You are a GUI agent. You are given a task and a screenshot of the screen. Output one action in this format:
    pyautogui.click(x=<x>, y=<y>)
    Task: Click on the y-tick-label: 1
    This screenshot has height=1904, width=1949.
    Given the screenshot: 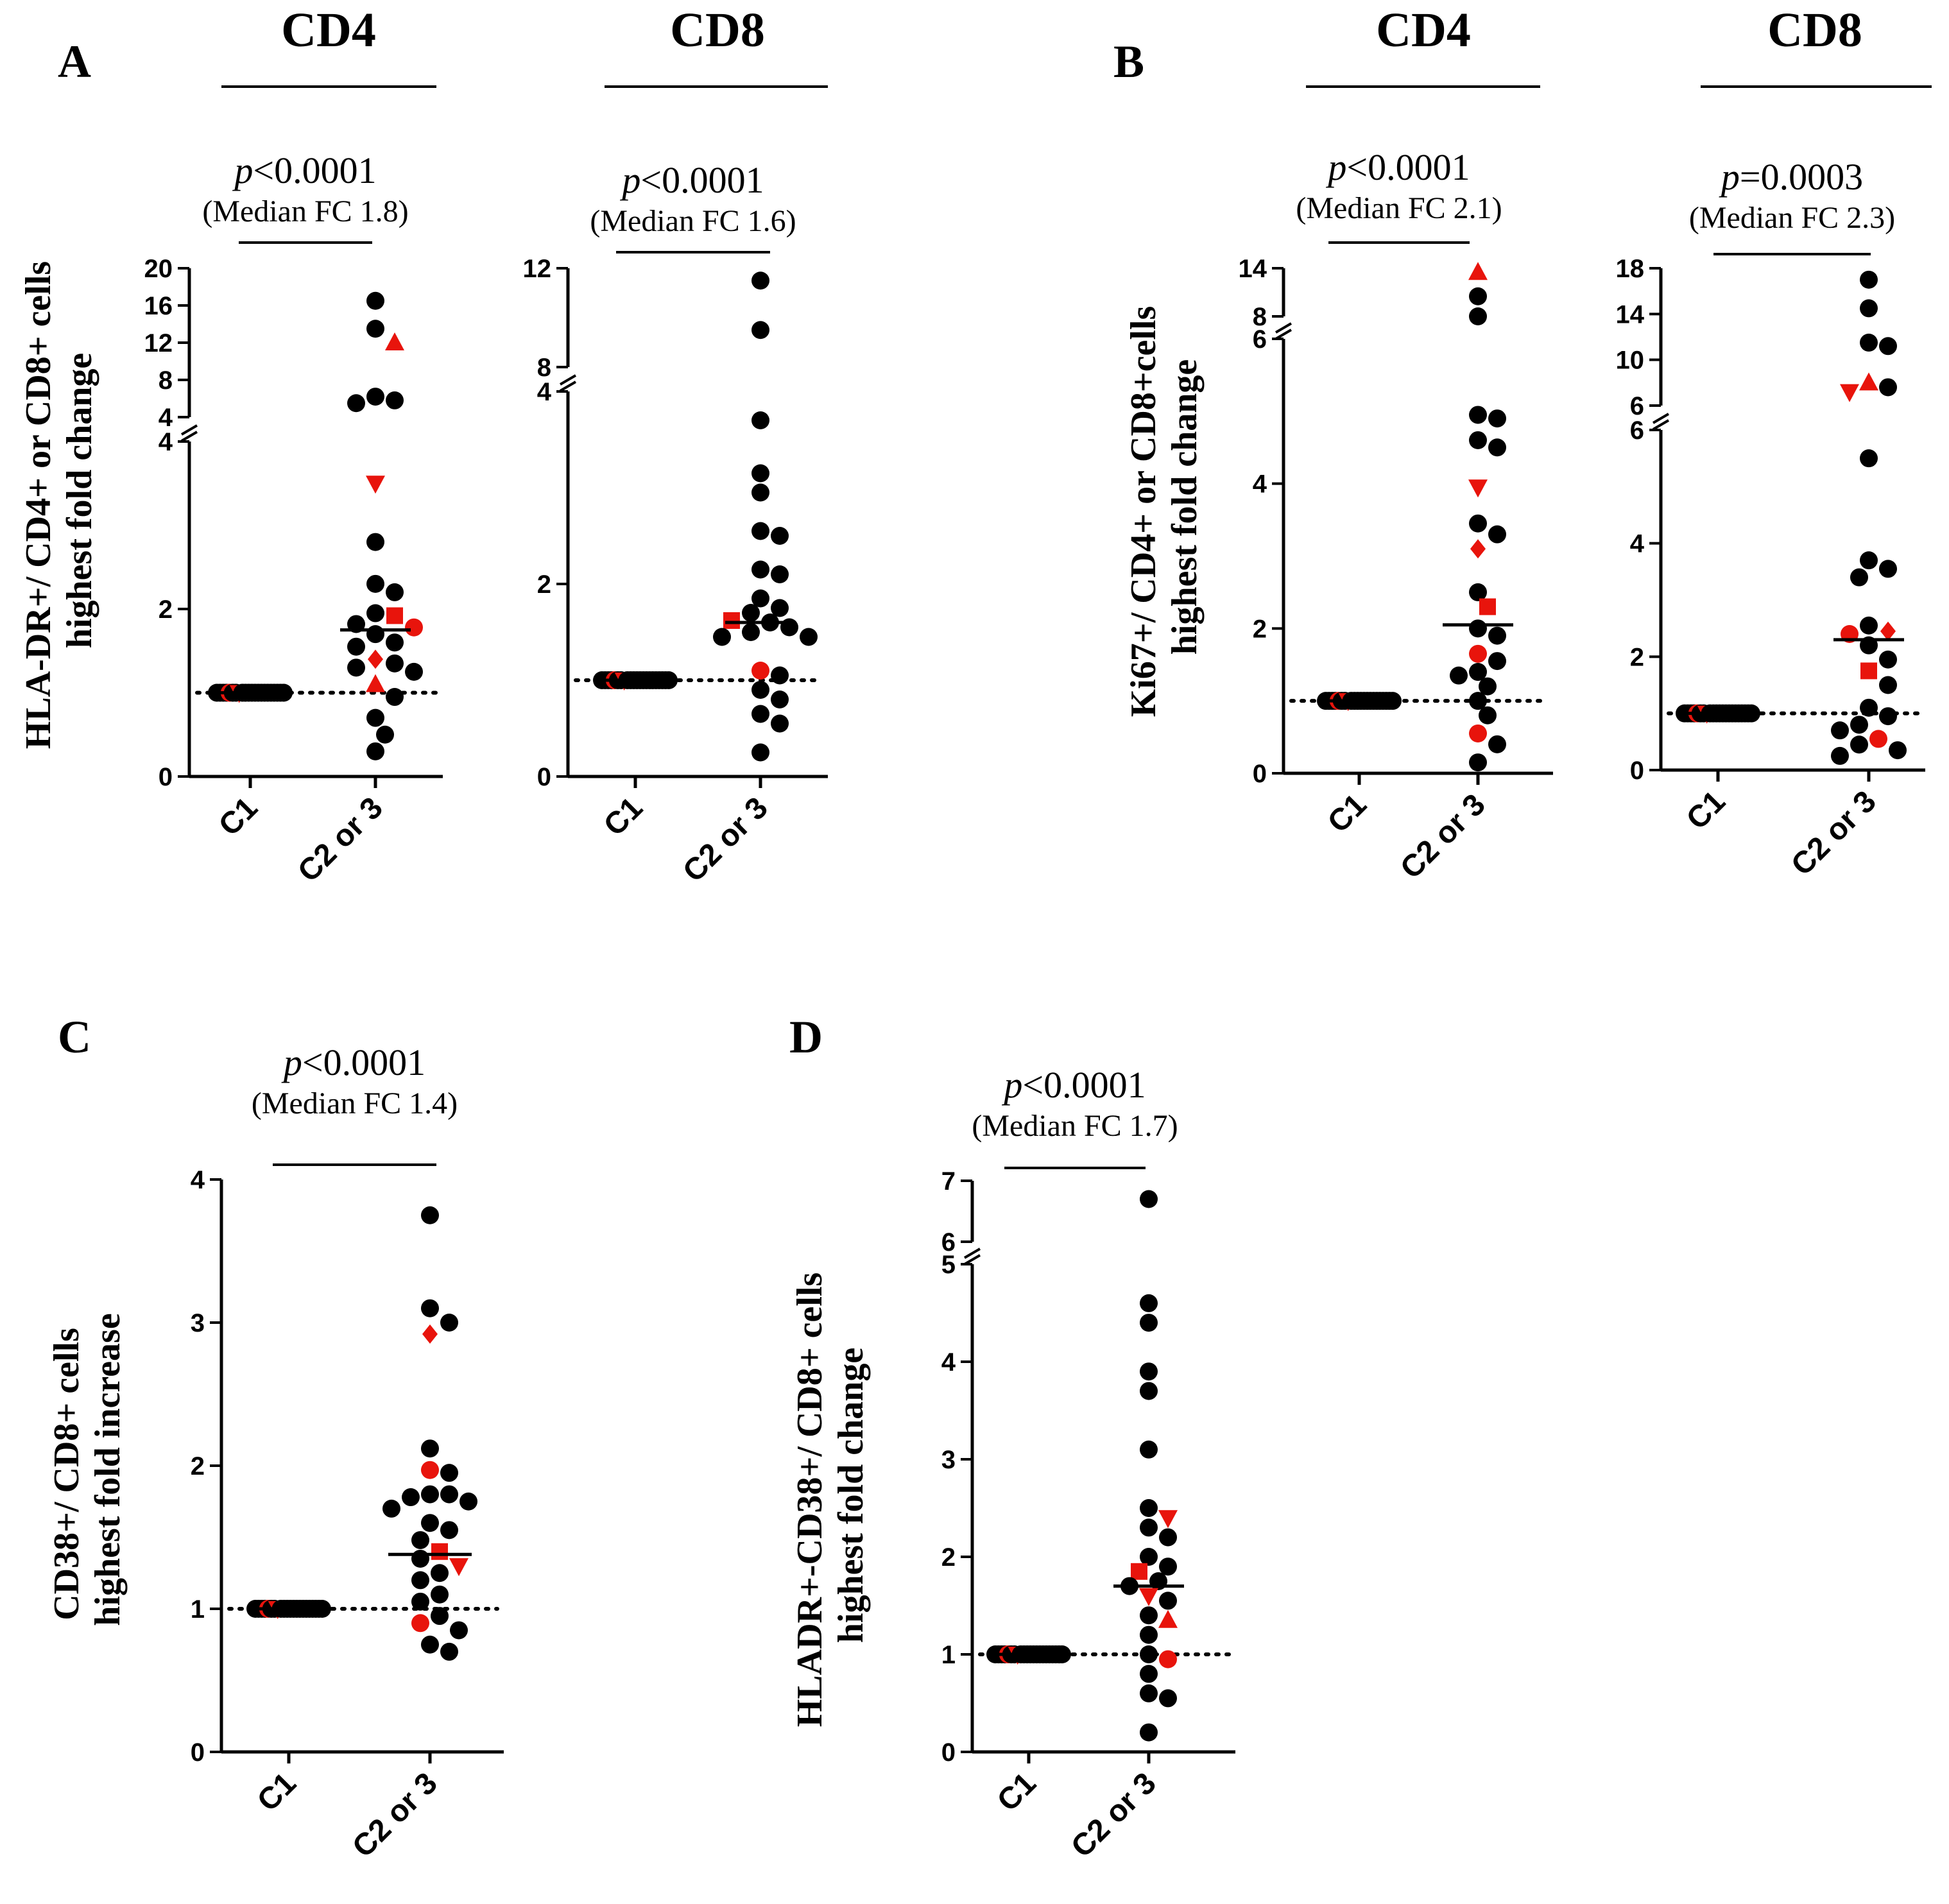 What is the action you would take?
    pyautogui.click(x=198, y=1609)
    